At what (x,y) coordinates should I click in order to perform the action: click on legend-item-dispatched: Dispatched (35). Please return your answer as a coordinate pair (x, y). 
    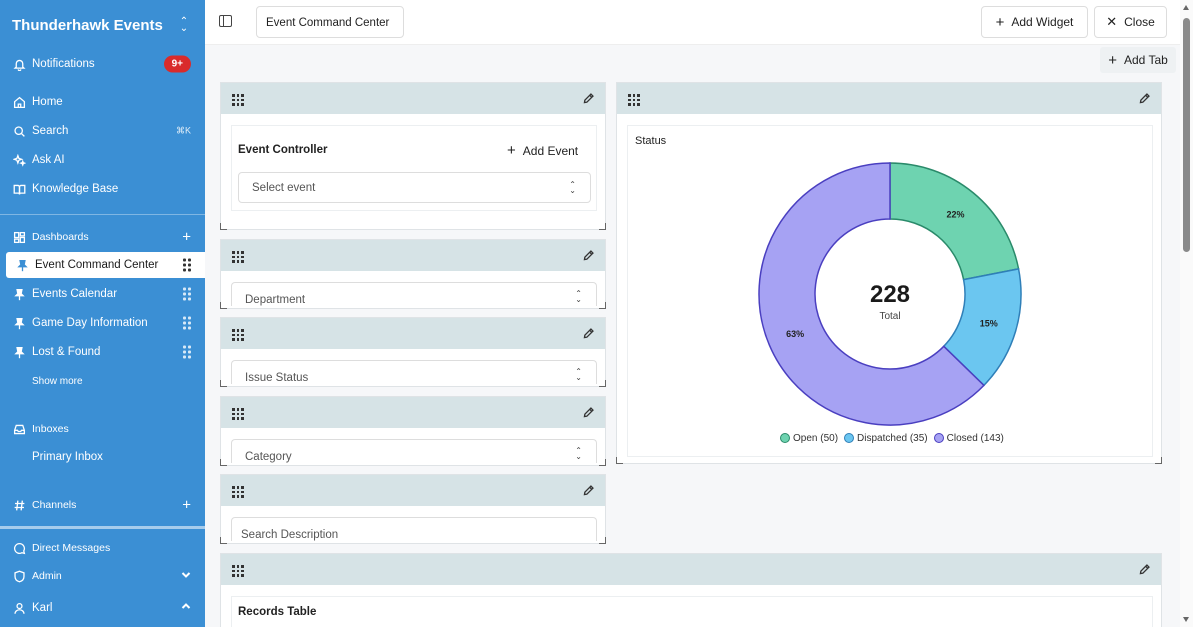
    Looking at the image, I should click on (886, 438).